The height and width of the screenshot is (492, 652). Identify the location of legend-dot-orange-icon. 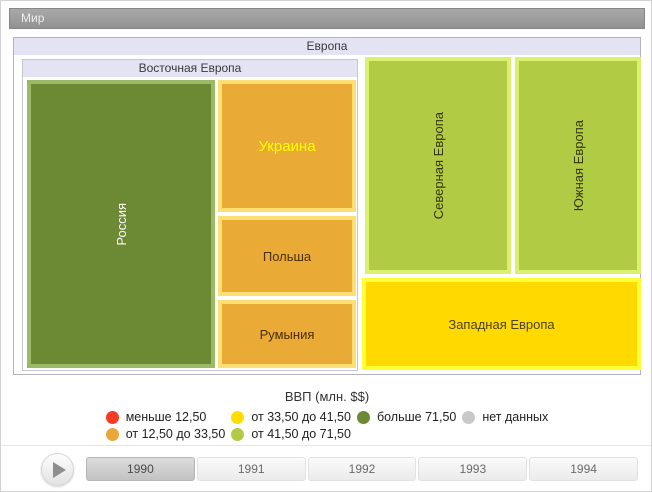
(112, 434).